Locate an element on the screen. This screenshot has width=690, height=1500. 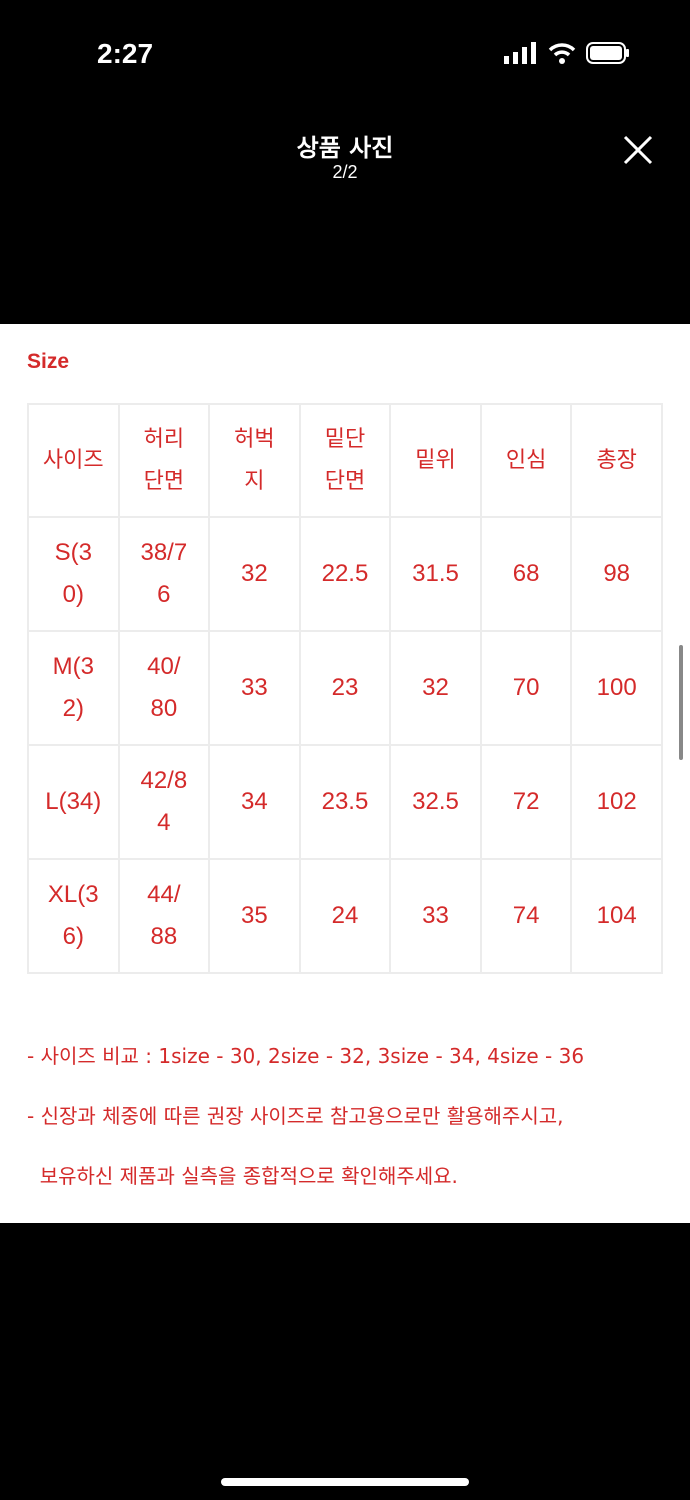
table-cell: 40/80 is located at coordinates (164, 688).